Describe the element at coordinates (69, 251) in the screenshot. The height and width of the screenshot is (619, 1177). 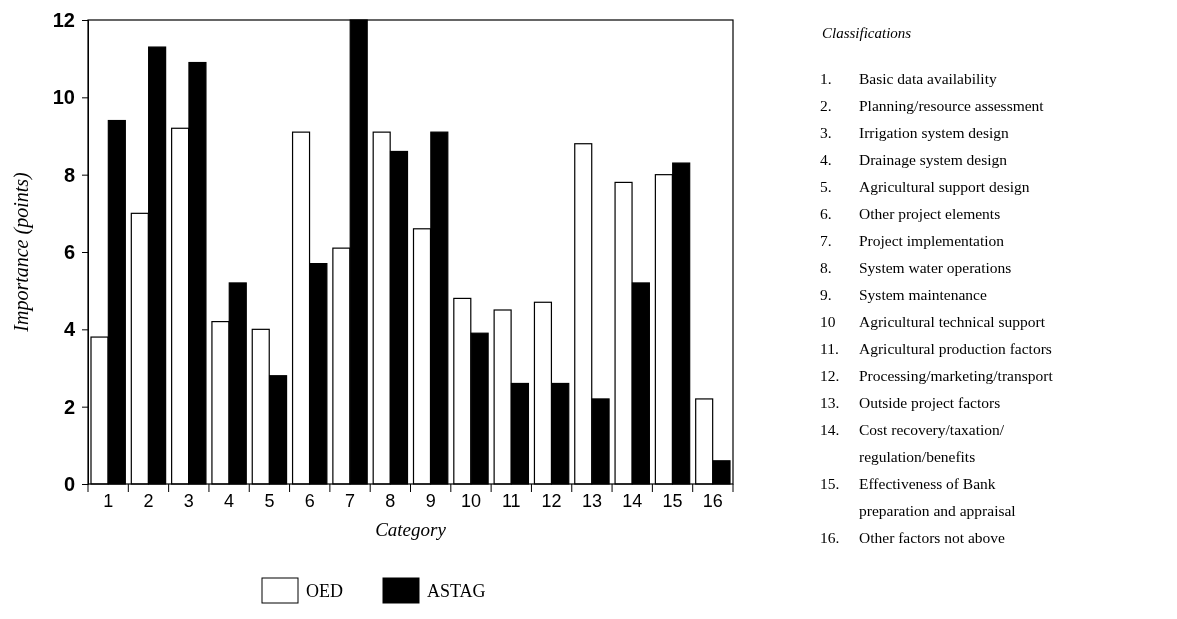
I see `y-tick-label: 6` at that location.